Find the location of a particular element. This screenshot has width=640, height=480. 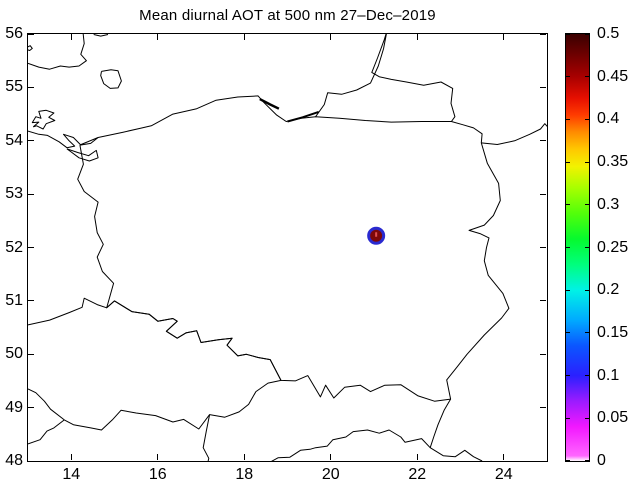

y-axis-tick-label: 48 is located at coordinates (14, 460).